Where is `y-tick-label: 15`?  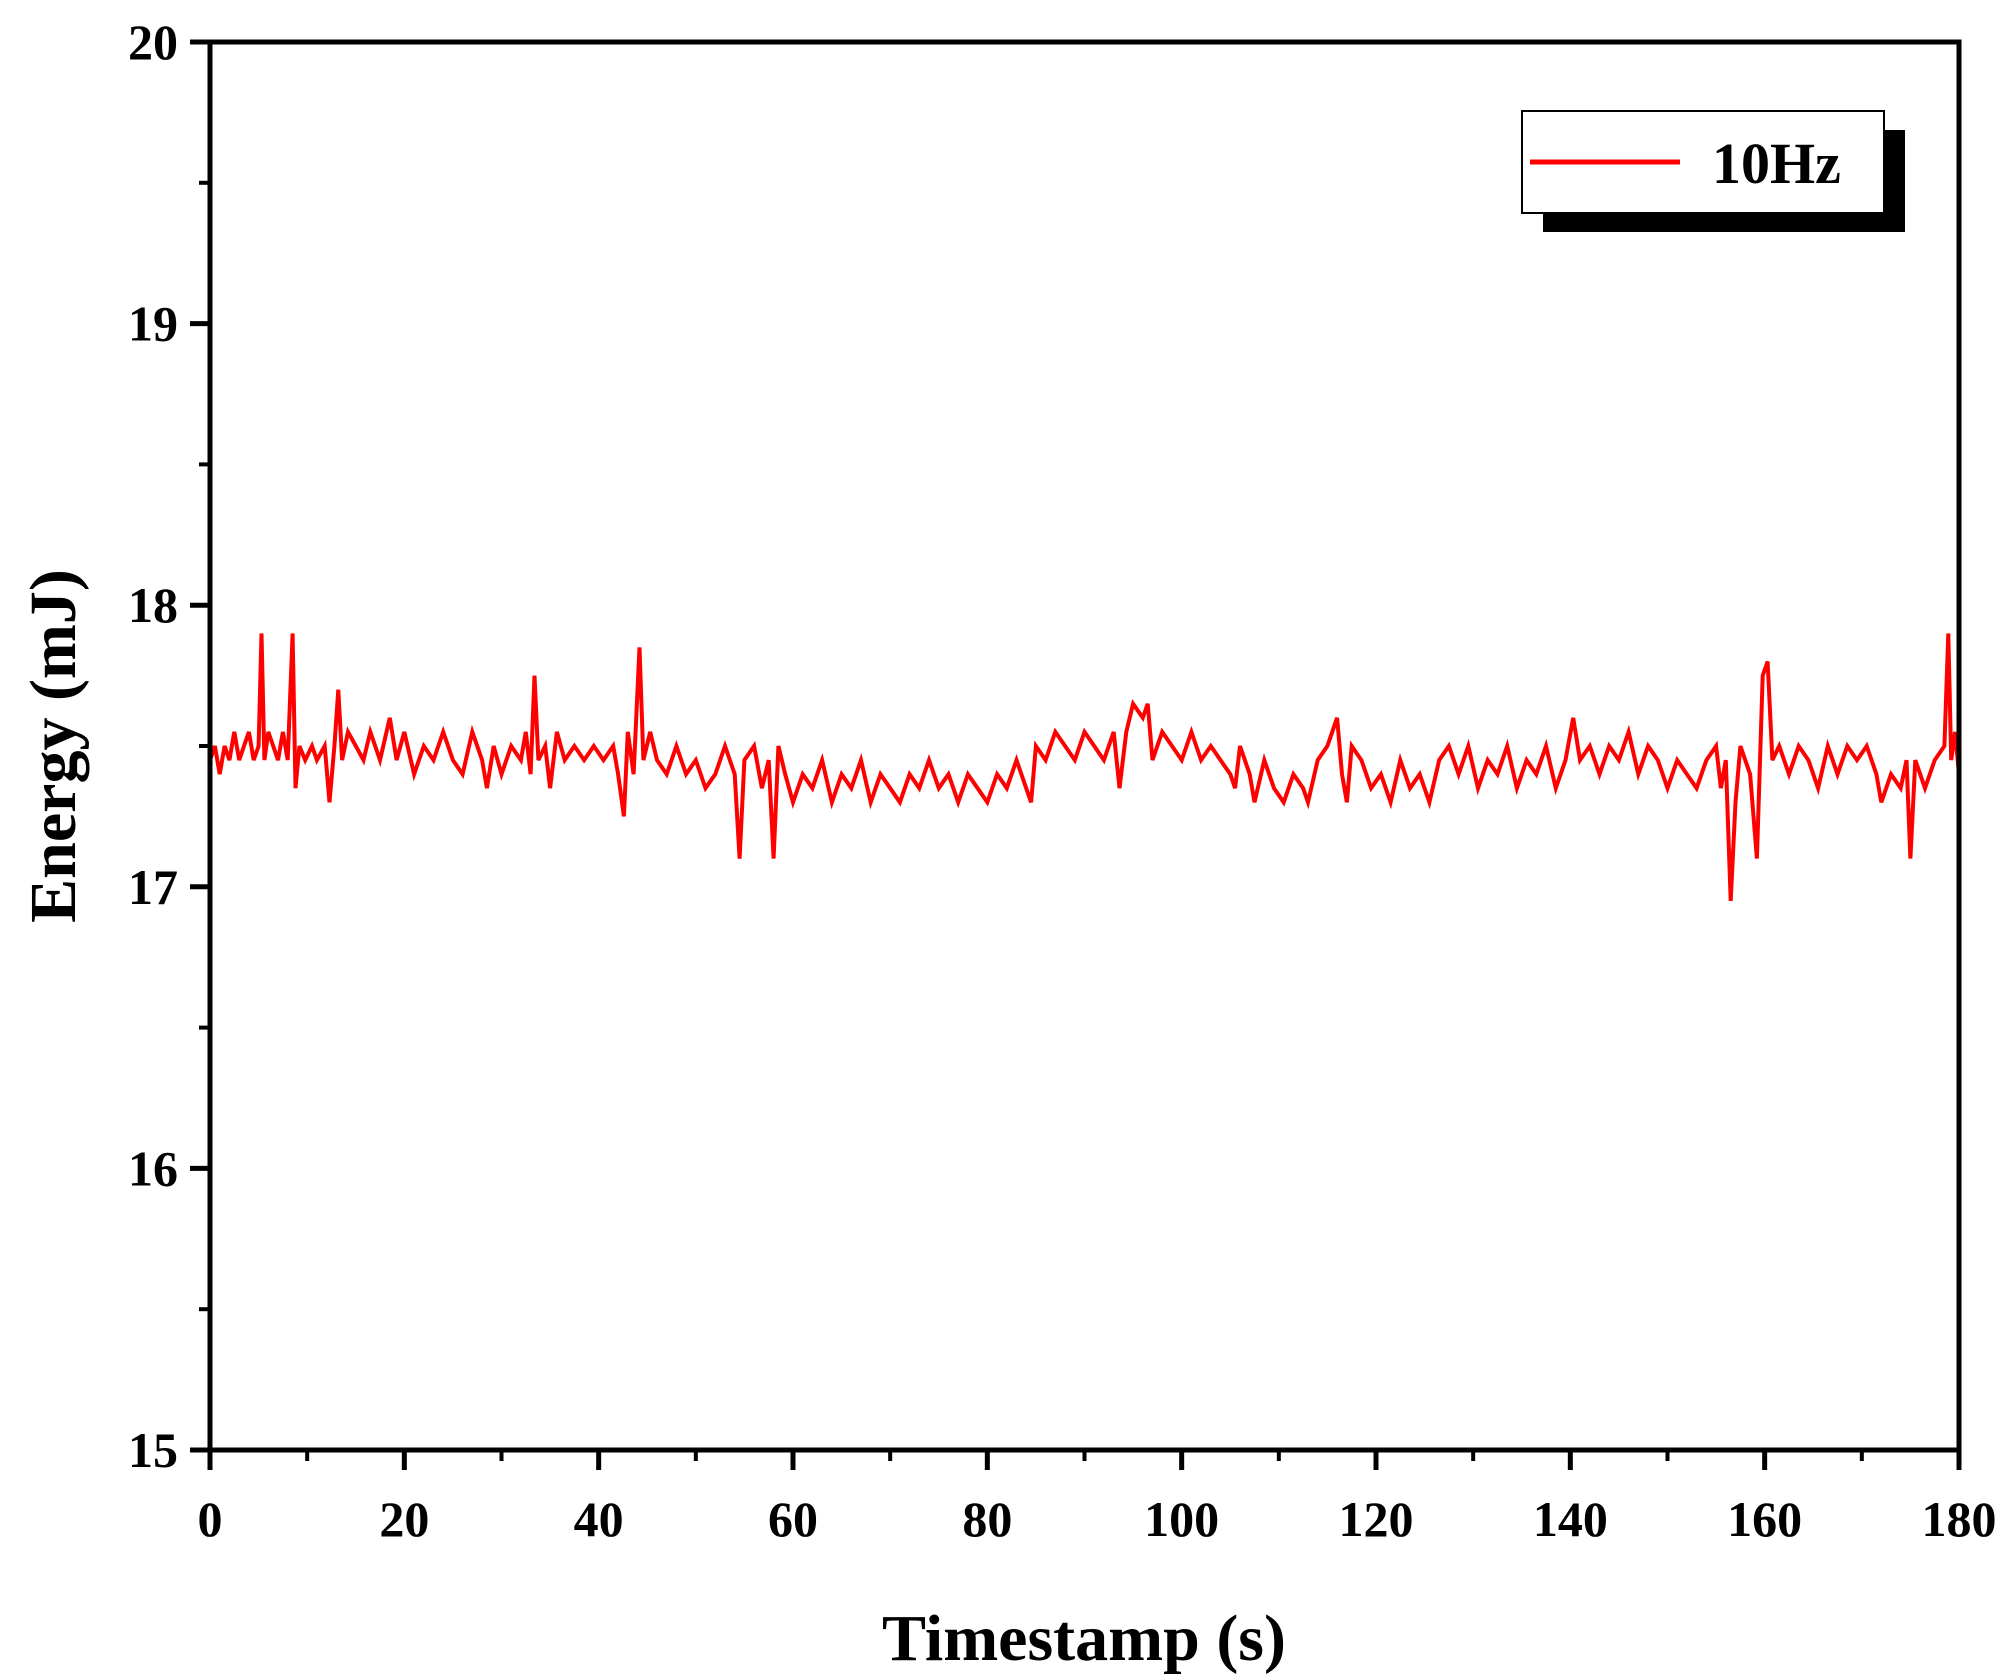 y-tick-label: 15 is located at coordinates (153, 1450).